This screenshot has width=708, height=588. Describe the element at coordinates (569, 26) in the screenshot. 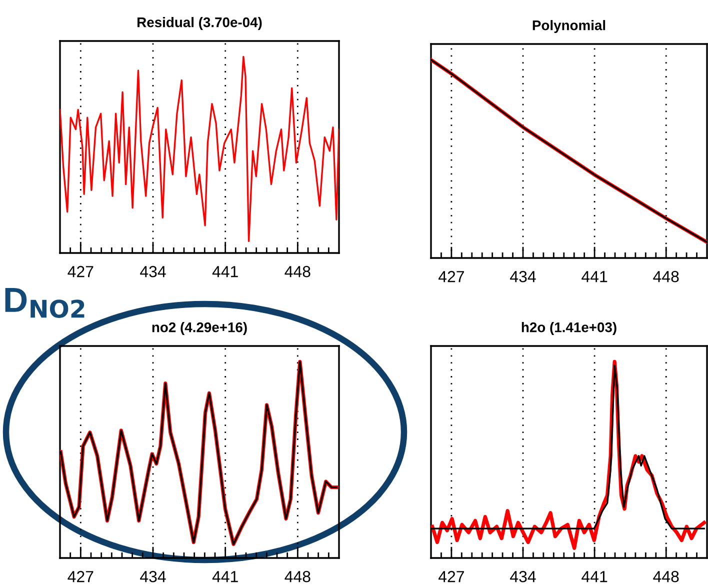

I see `chart-title: Polynomial` at that location.